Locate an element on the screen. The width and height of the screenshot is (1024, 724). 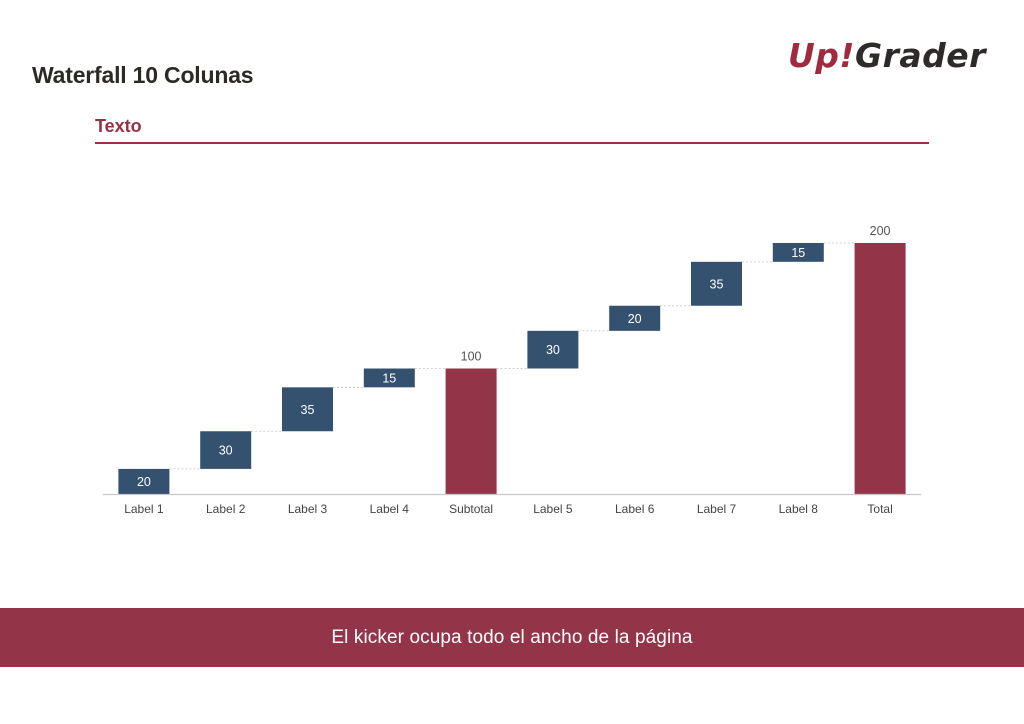
data-label: 100 is located at coordinates (471, 357).